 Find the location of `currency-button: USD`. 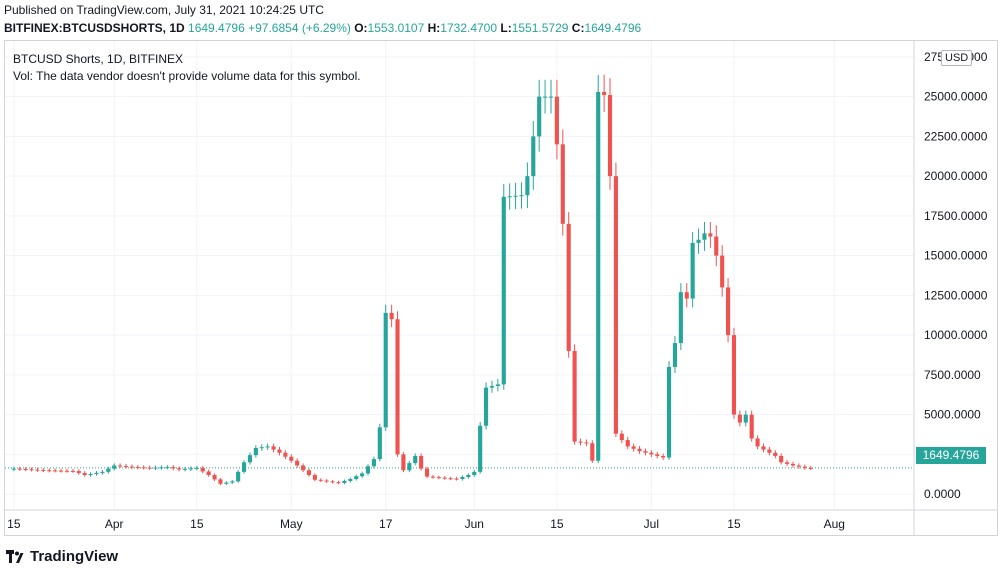

currency-button: USD is located at coordinates (957, 58).